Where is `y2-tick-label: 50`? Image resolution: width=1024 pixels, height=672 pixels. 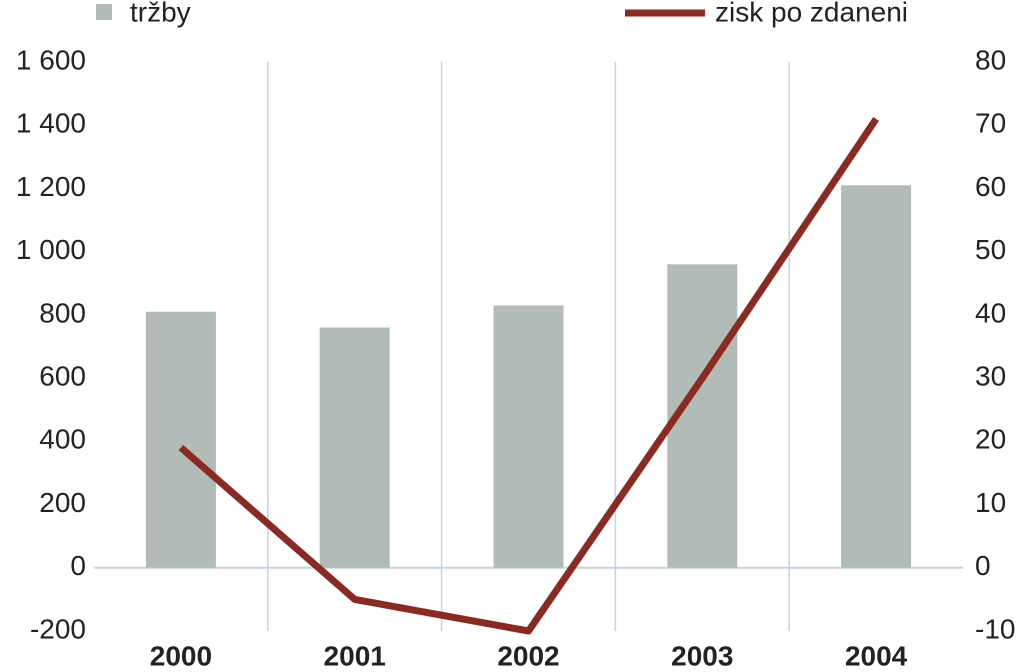
y2-tick-label: 50 is located at coordinates (990, 249).